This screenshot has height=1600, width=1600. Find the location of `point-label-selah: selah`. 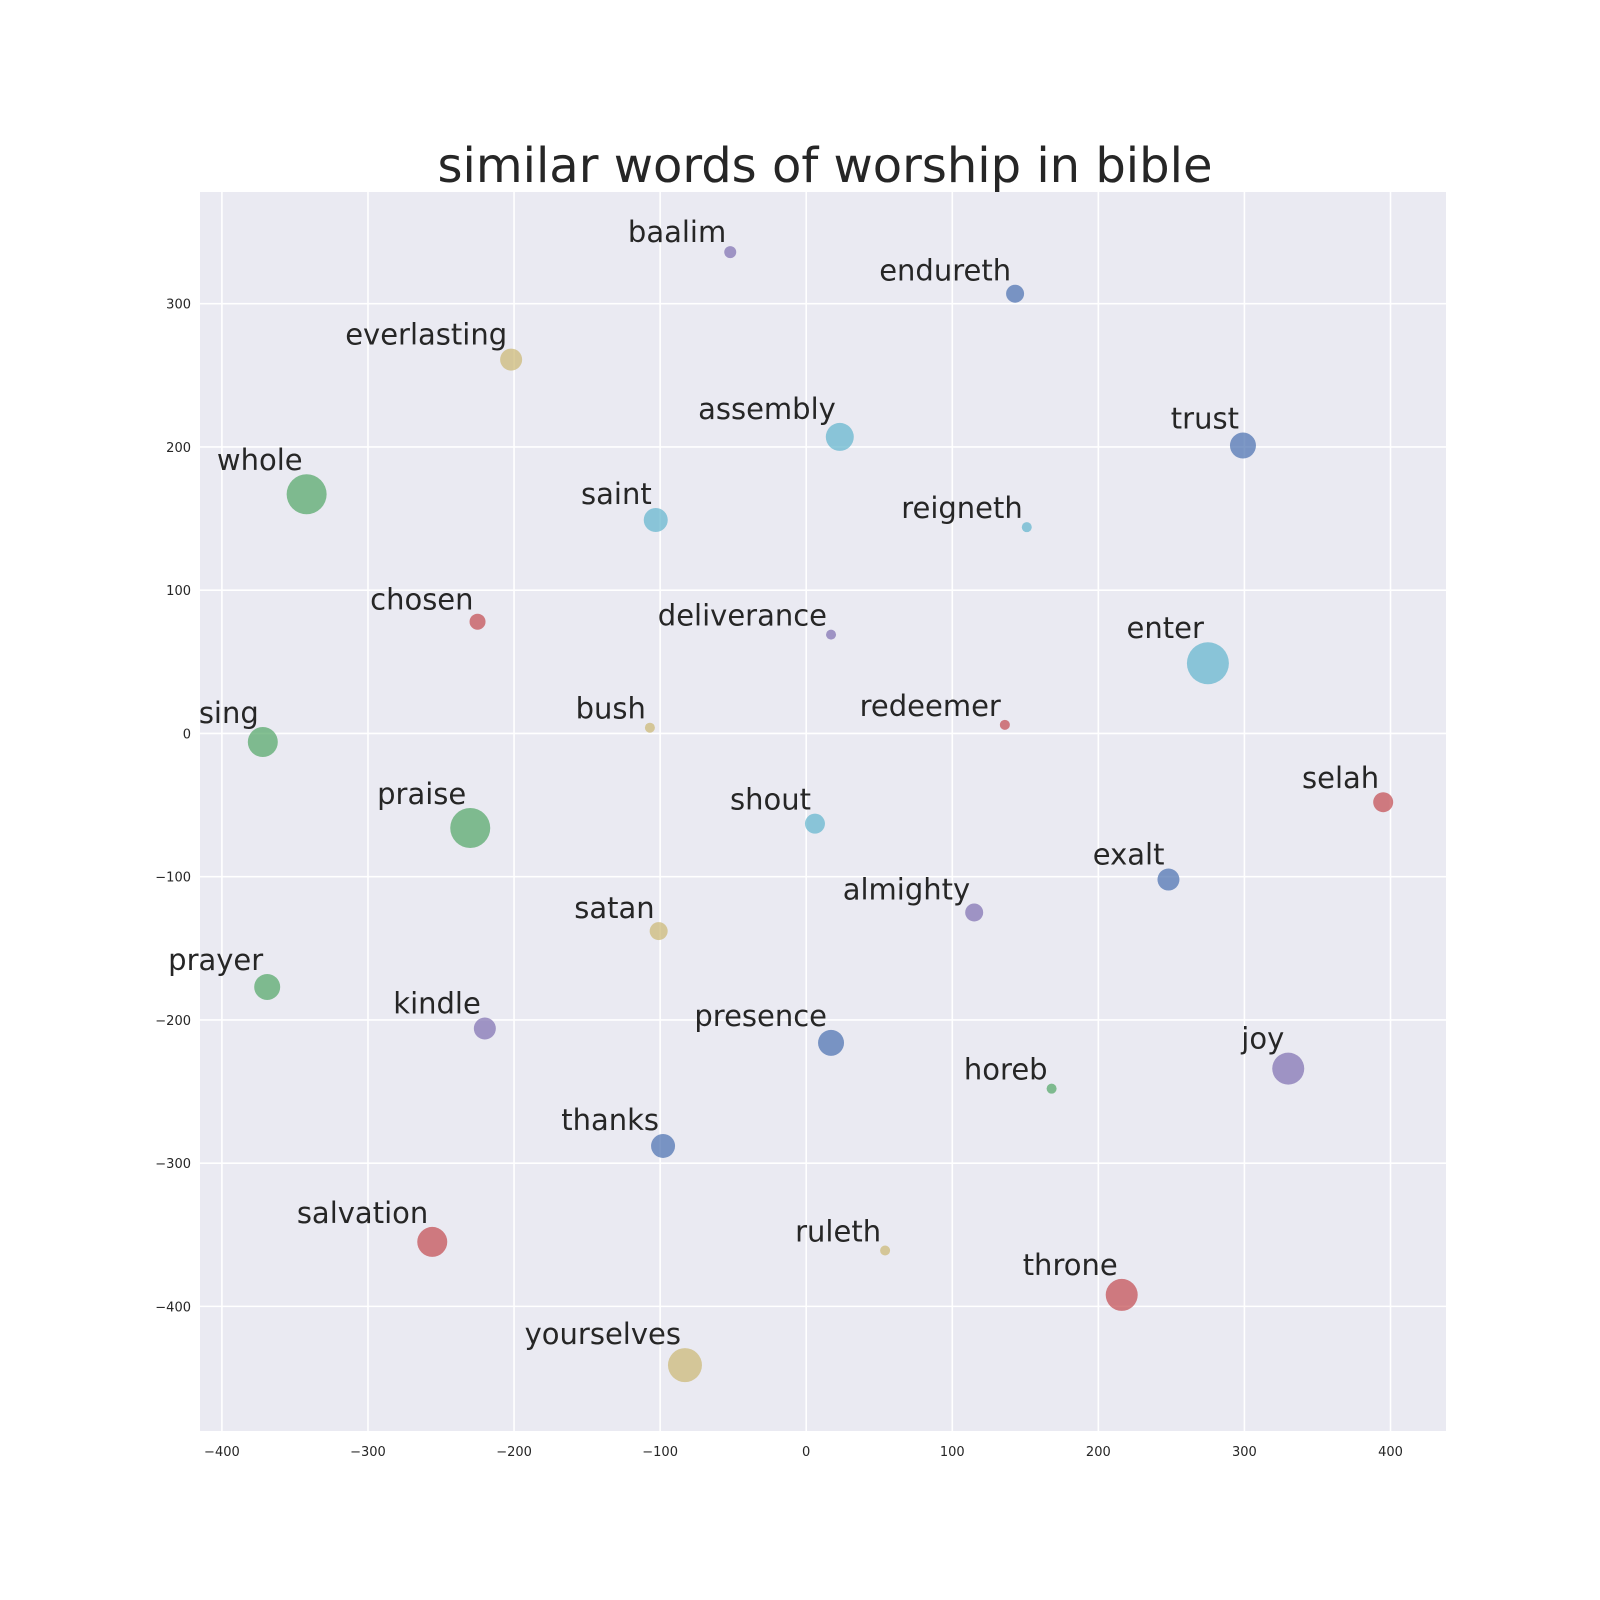

point-label-selah: selah is located at coordinates (1340, 778).